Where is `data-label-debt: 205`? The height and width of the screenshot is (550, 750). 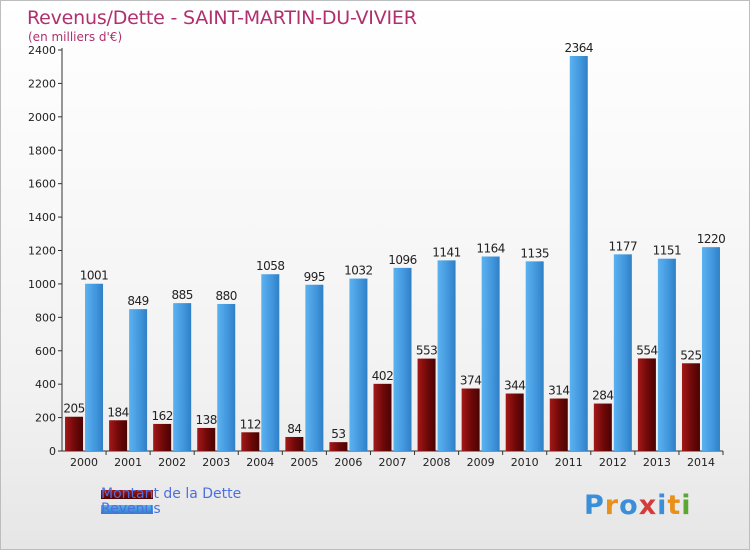 data-label-debt: 205 is located at coordinates (73, 409).